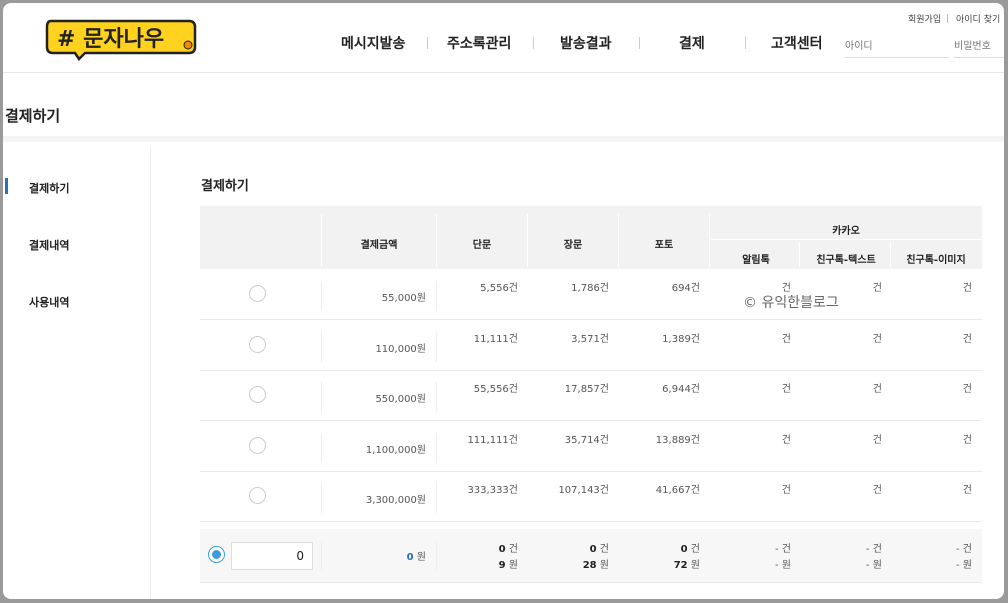 This screenshot has height=603, width=1008. Describe the element at coordinates (49, 245) in the screenshot. I see `sidebar-item-payment-history: 결제내역` at that location.